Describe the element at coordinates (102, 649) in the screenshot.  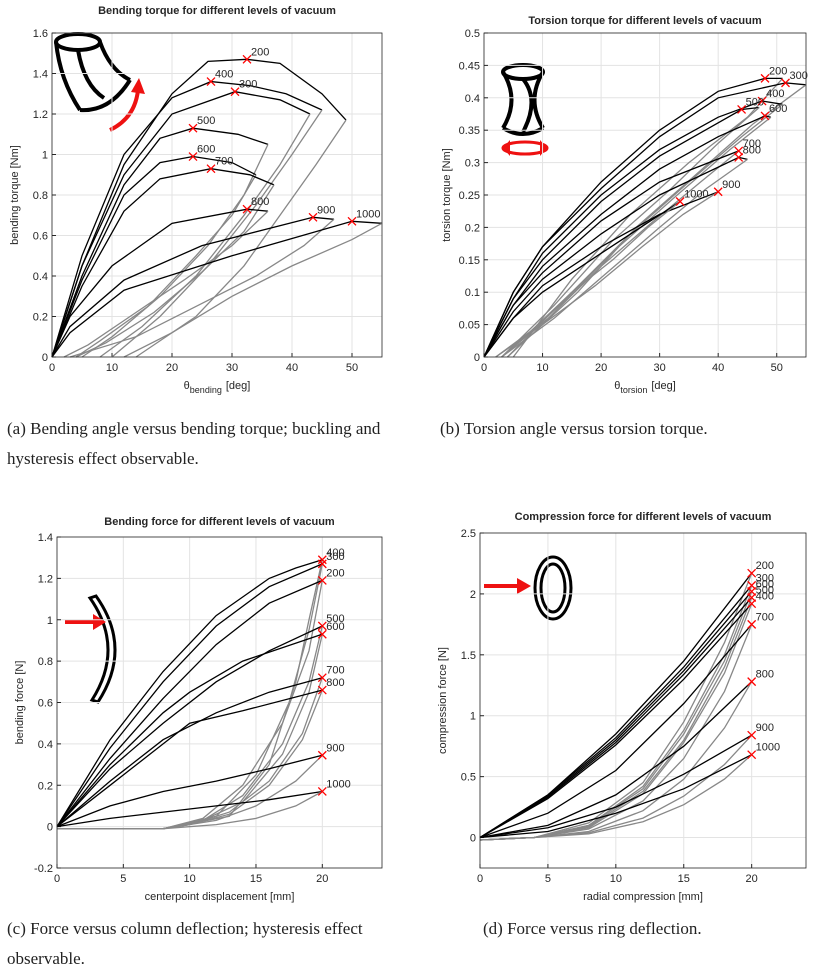
I see `icon-column` at that location.